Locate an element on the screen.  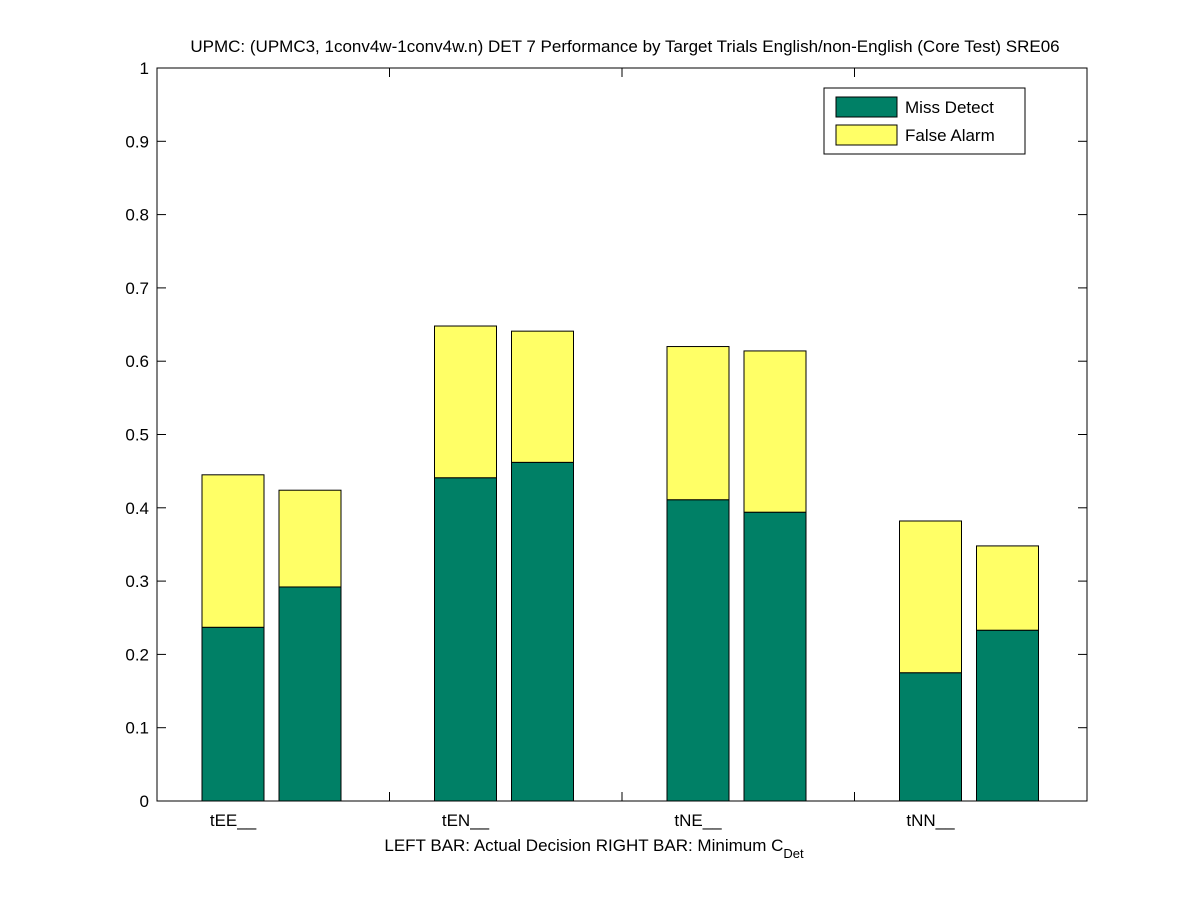
y-tick-label: 0 is located at coordinates (144, 801).